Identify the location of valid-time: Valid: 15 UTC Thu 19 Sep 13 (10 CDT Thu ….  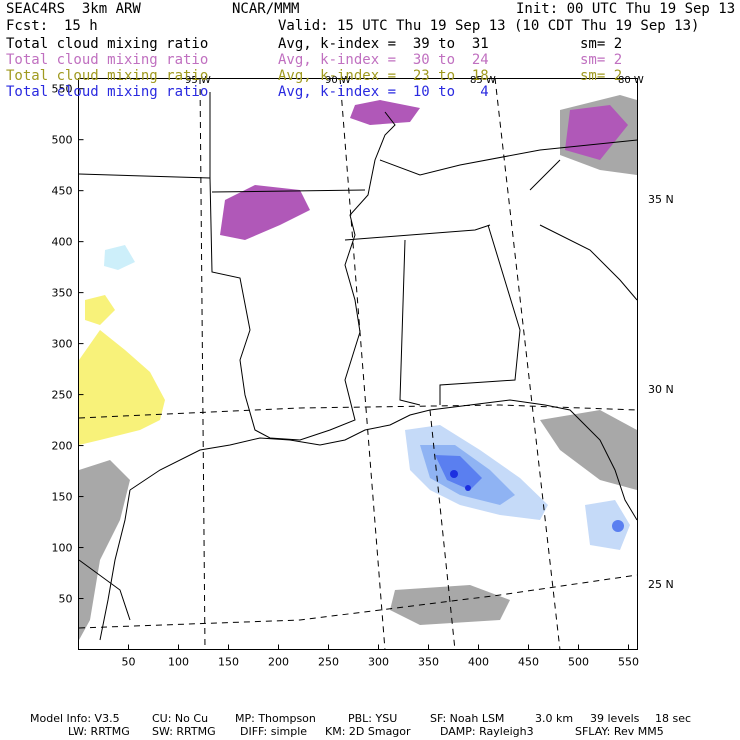
(489, 26).